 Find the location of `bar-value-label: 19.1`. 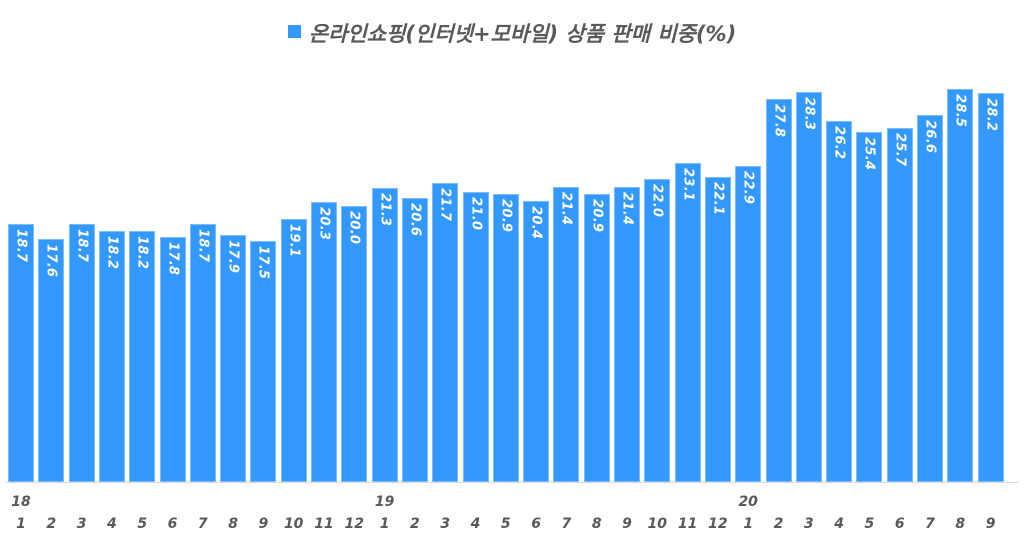

bar-value-label: 19.1 is located at coordinates (294, 240).